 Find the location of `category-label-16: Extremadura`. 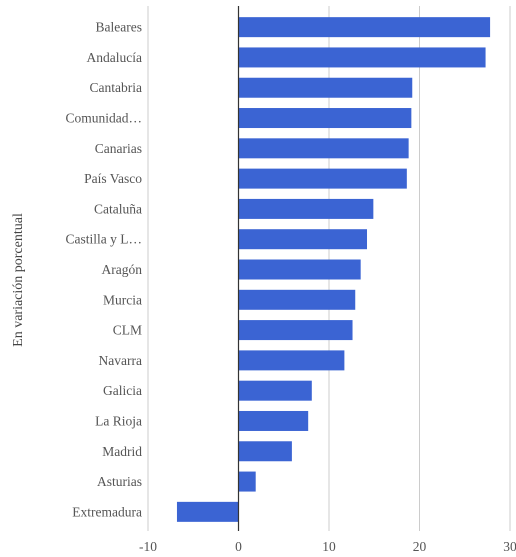

category-label-16: Extremadura is located at coordinates (107, 511).